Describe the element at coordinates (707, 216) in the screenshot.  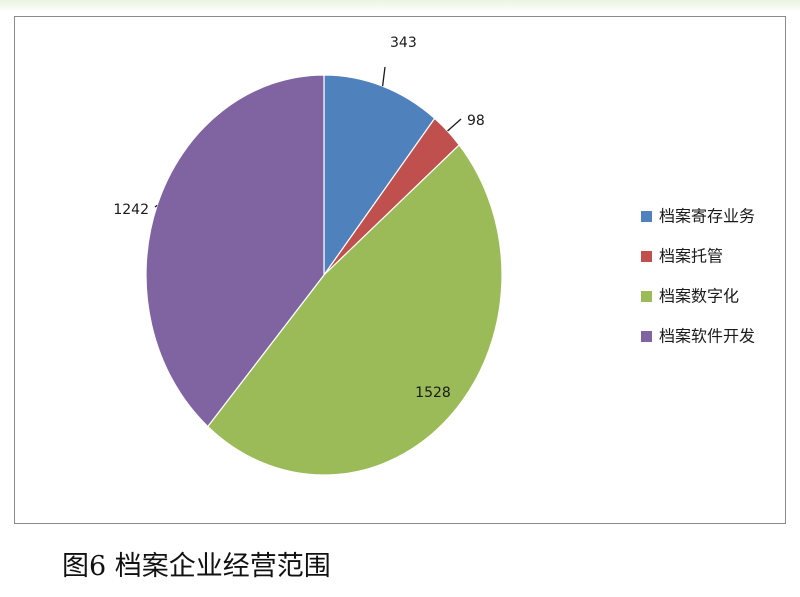
I see `legend-label-series-1: 档案寄存业务` at that location.